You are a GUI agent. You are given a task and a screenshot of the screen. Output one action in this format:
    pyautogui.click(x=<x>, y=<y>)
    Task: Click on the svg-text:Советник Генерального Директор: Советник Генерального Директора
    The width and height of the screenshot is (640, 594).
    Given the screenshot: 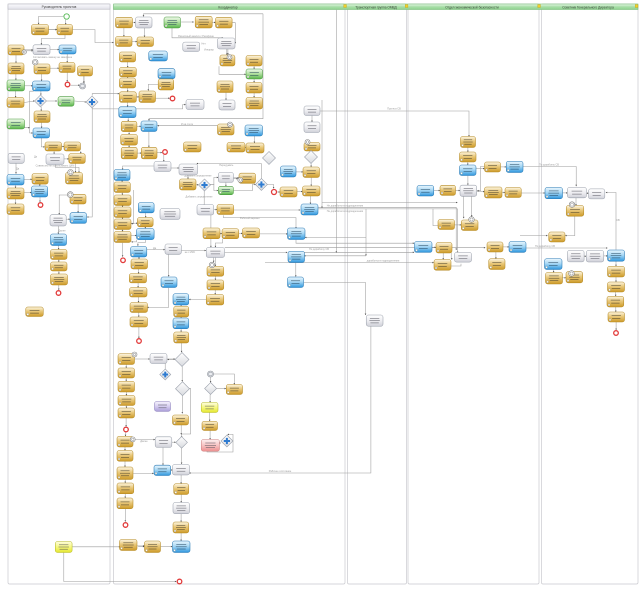 What is the action you would take?
    pyautogui.click(x=588, y=7)
    